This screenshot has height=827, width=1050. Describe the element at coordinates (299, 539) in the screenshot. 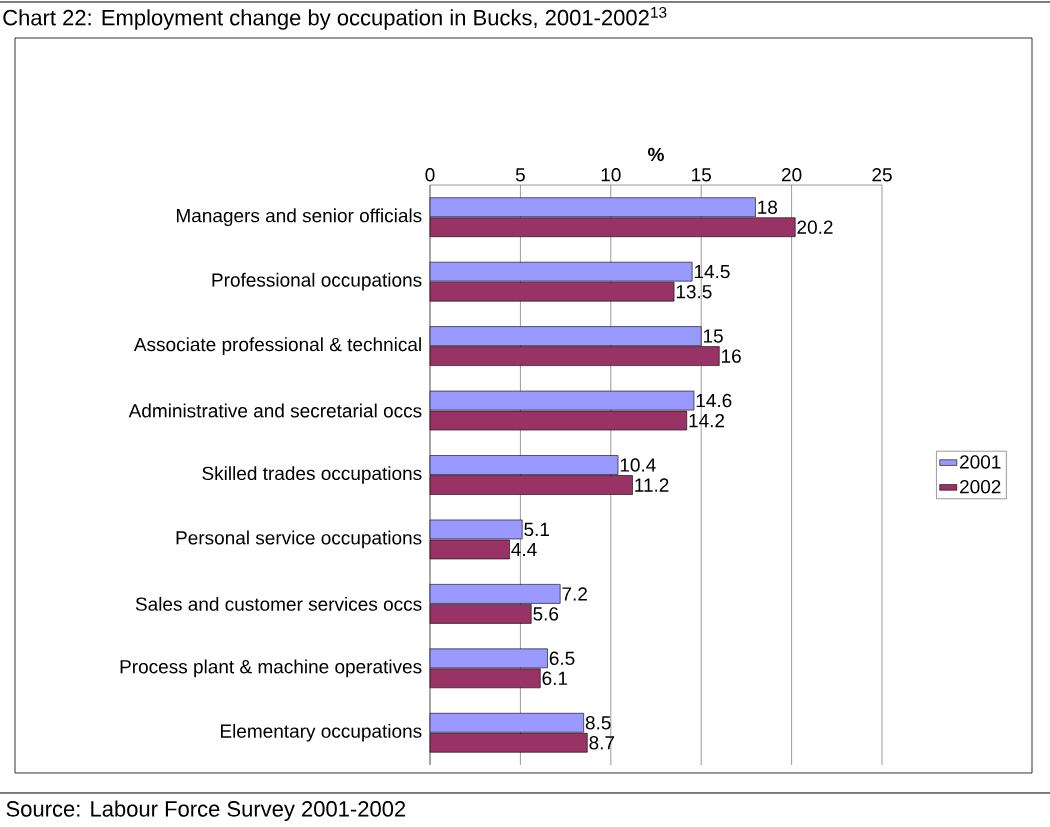

I see `y-tick-label: Personal service occupations` at that location.